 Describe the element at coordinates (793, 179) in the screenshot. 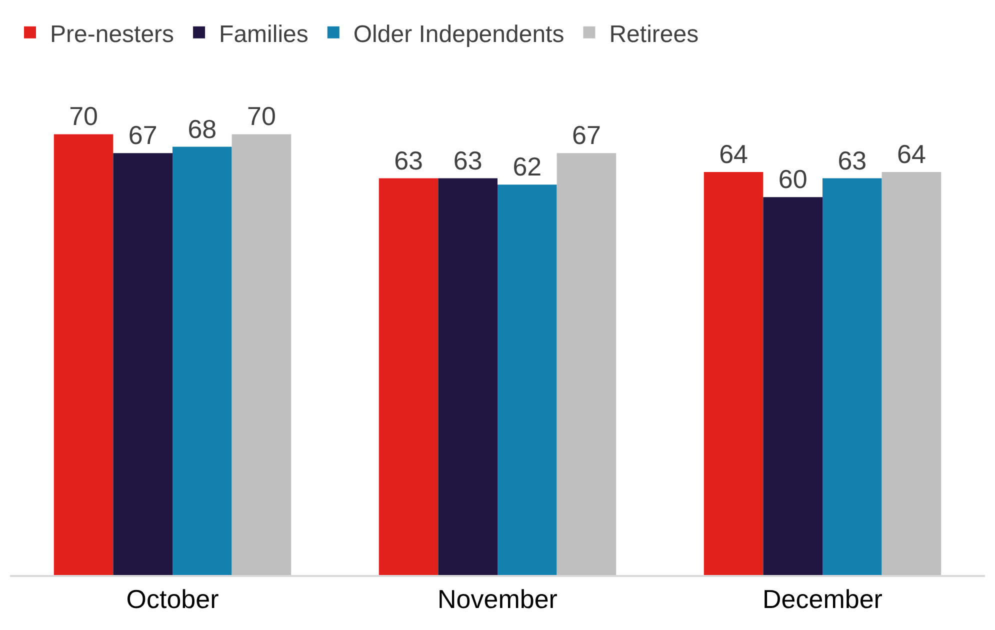

I see `data-label: 60` at that location.